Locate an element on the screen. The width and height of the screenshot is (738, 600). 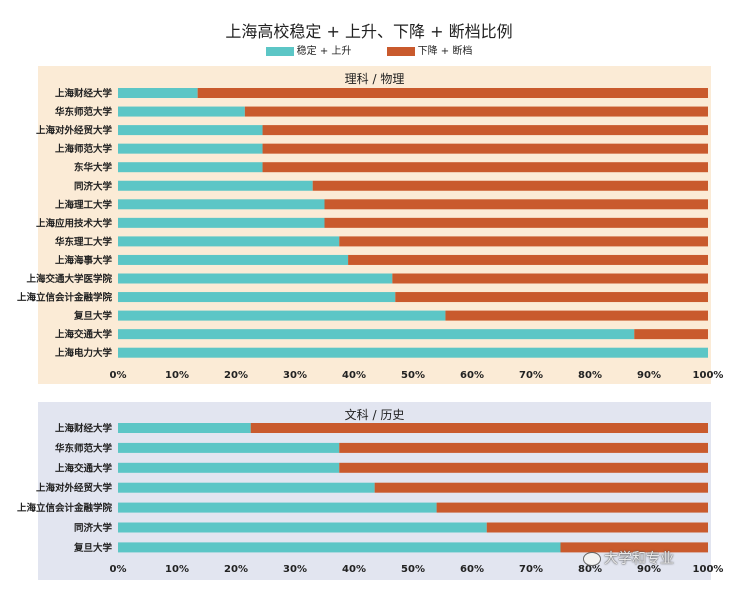
panel-title: 文科 / 历史 is located at coordinates (374, 415).